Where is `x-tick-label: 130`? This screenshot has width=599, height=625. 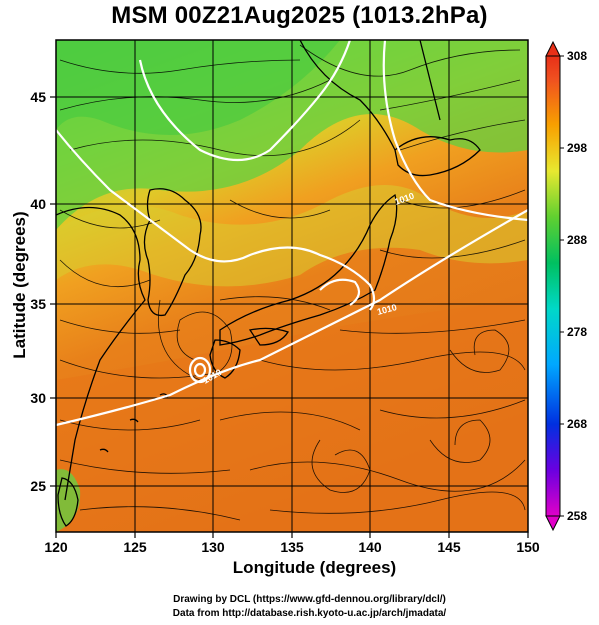 x-tick-label: 130 is located at coordinates (213, 547).